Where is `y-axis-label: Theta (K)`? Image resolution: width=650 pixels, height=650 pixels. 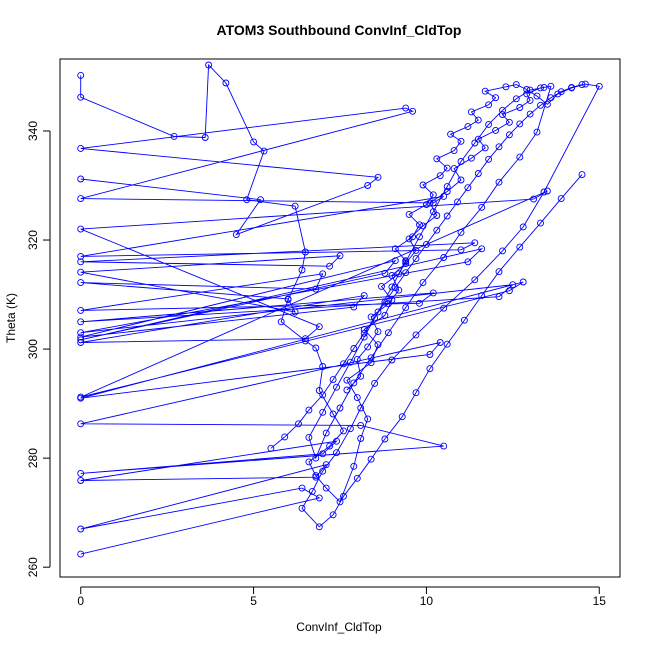 y-axis-label: Theta (K) is located at coordinates (11, 318).